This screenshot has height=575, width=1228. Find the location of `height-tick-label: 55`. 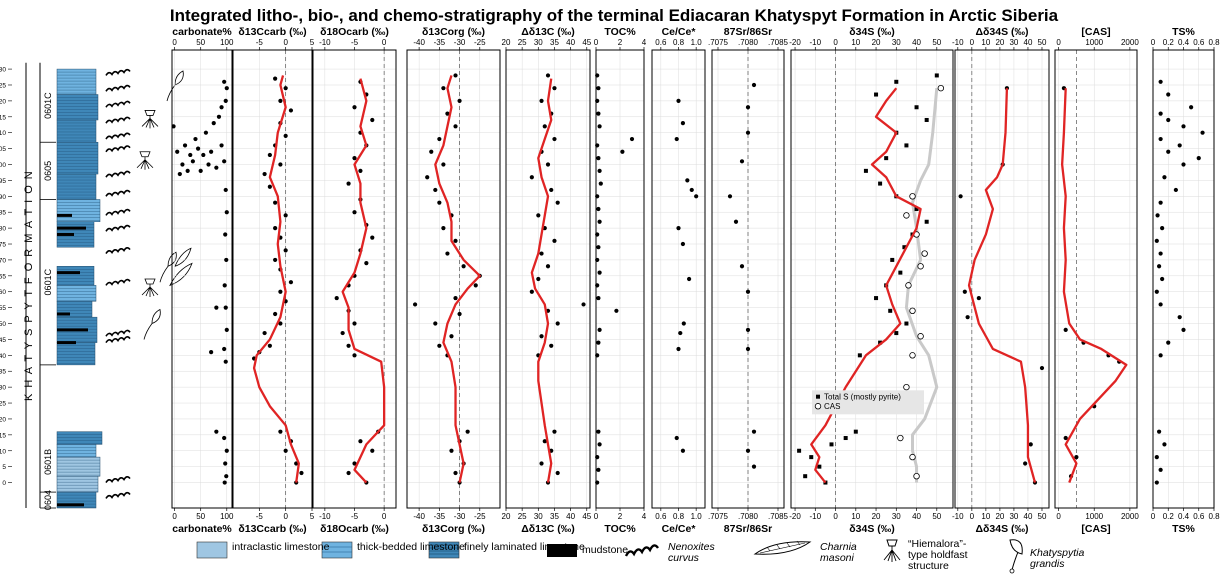

height-tick-label: 55 is located at coordinates (3, 308).